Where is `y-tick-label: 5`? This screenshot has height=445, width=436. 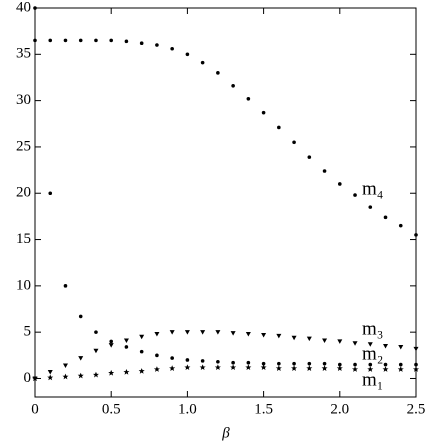 y-tick-label: 5 is located at coordinates (28, 332).